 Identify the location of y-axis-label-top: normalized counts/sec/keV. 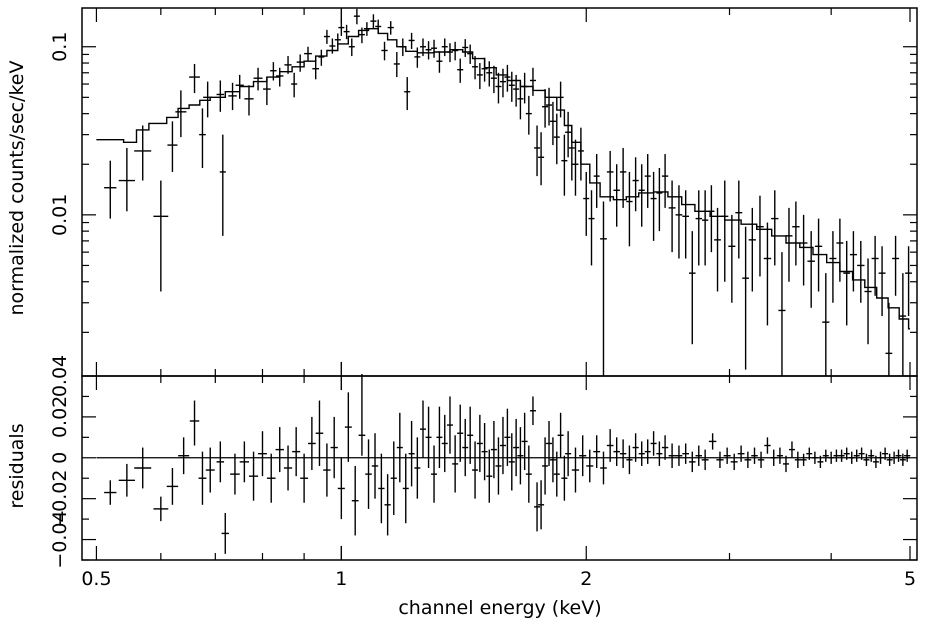
(17, 188).